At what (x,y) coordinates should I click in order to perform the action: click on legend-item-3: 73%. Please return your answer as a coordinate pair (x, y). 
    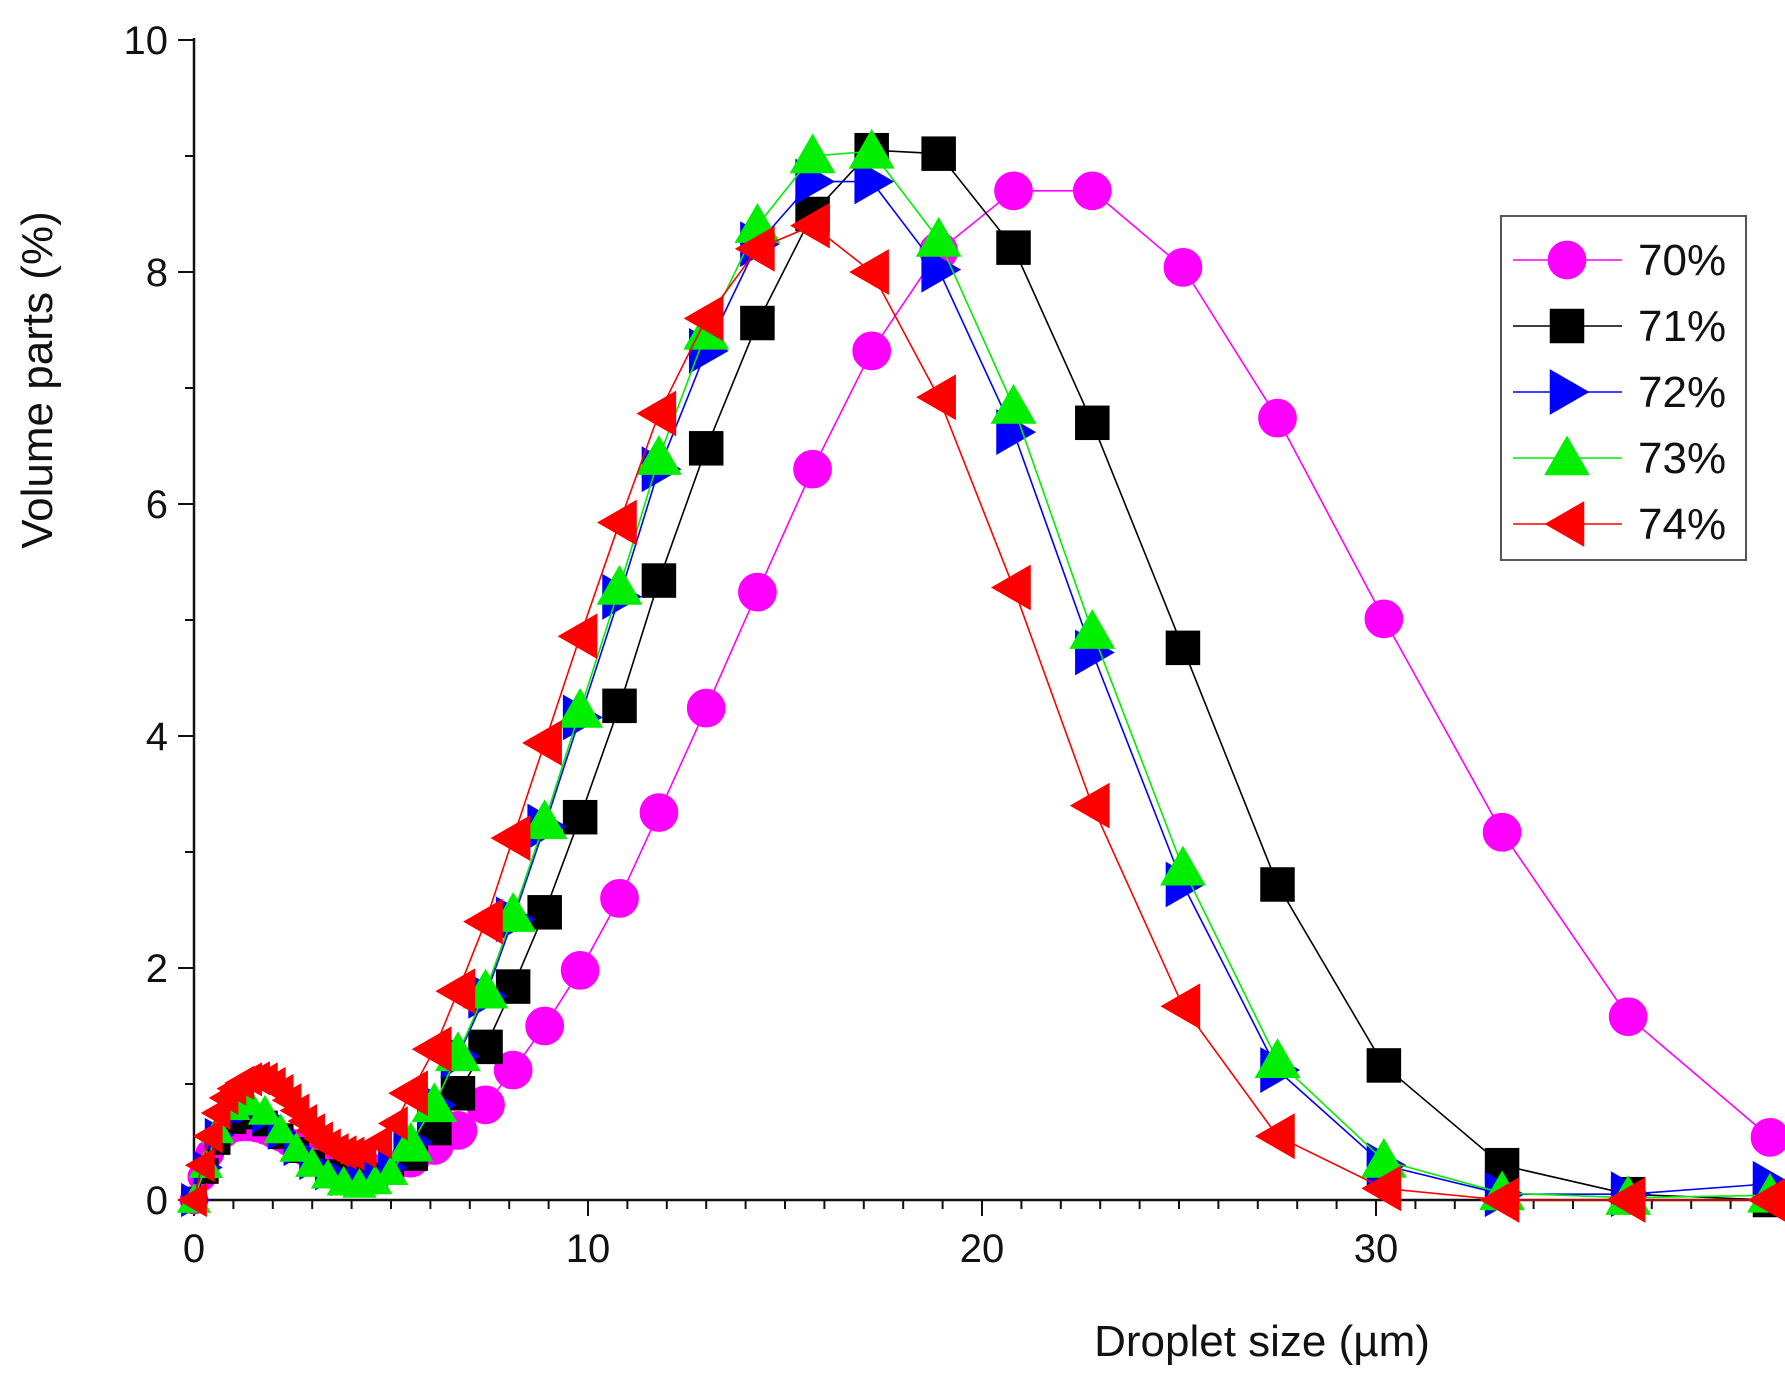
    Looking at the image, I should click on (1619, 458).